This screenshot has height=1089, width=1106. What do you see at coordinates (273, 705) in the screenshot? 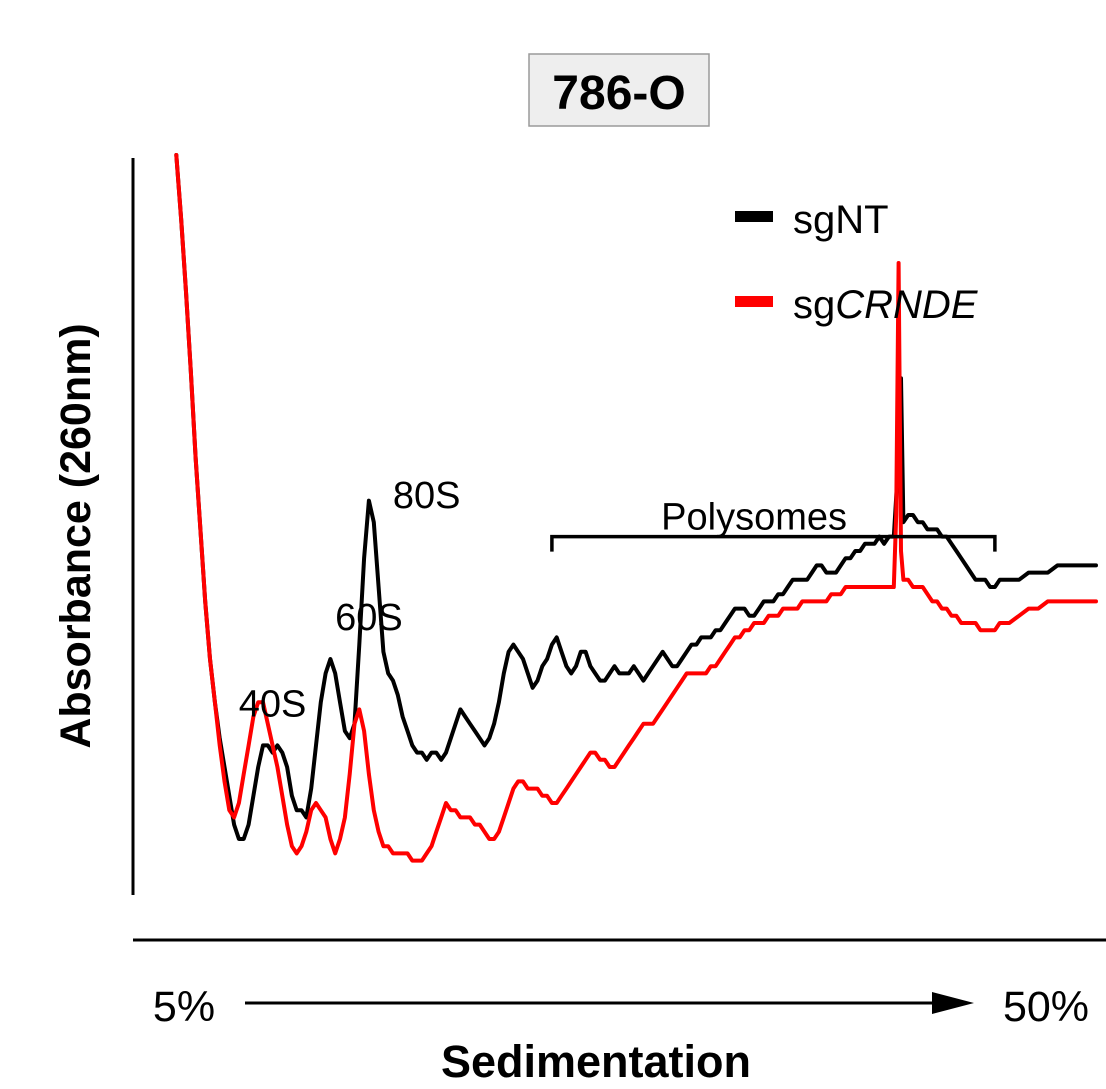
I see `peak-label-40s: 40S` at bounding box center [273, 705].